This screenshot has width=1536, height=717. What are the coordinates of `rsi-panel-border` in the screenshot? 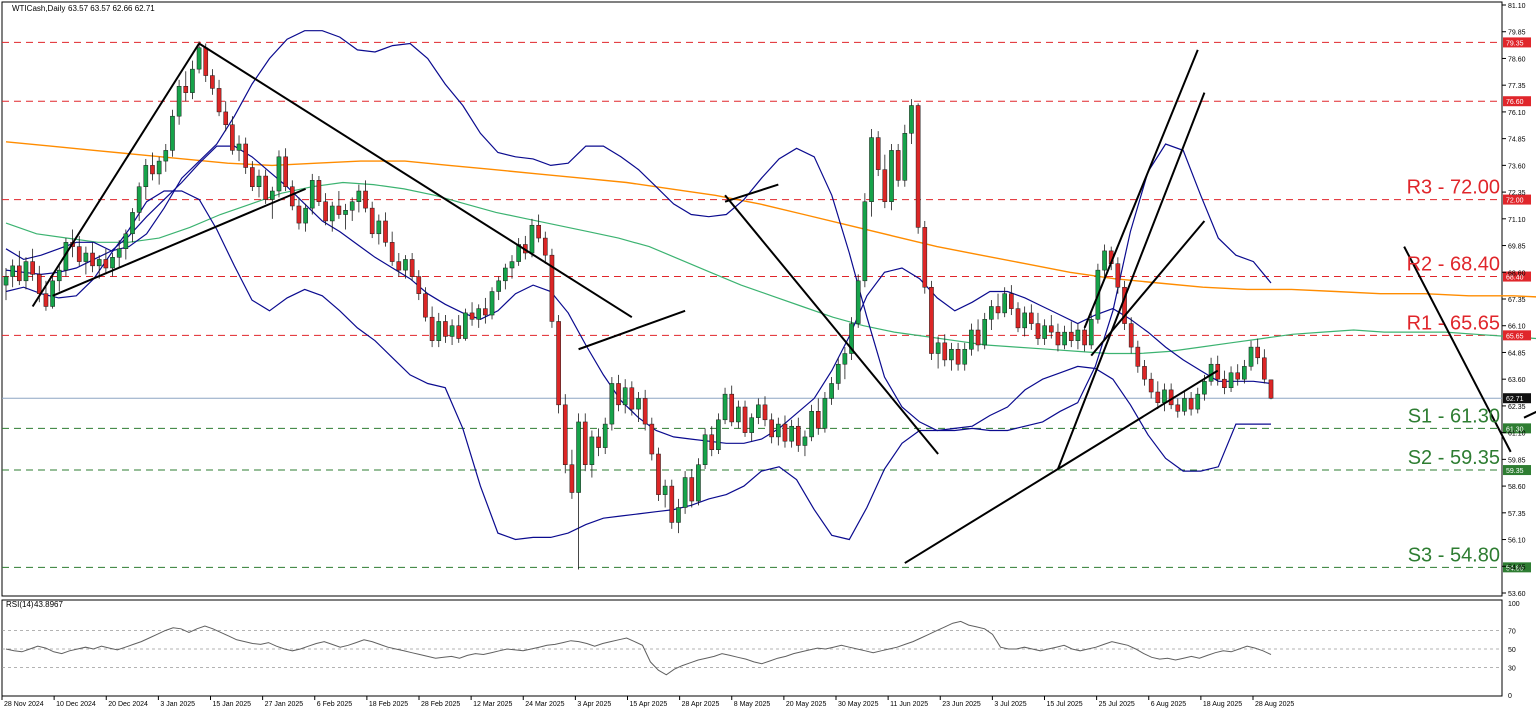 It's located at (752, 648).